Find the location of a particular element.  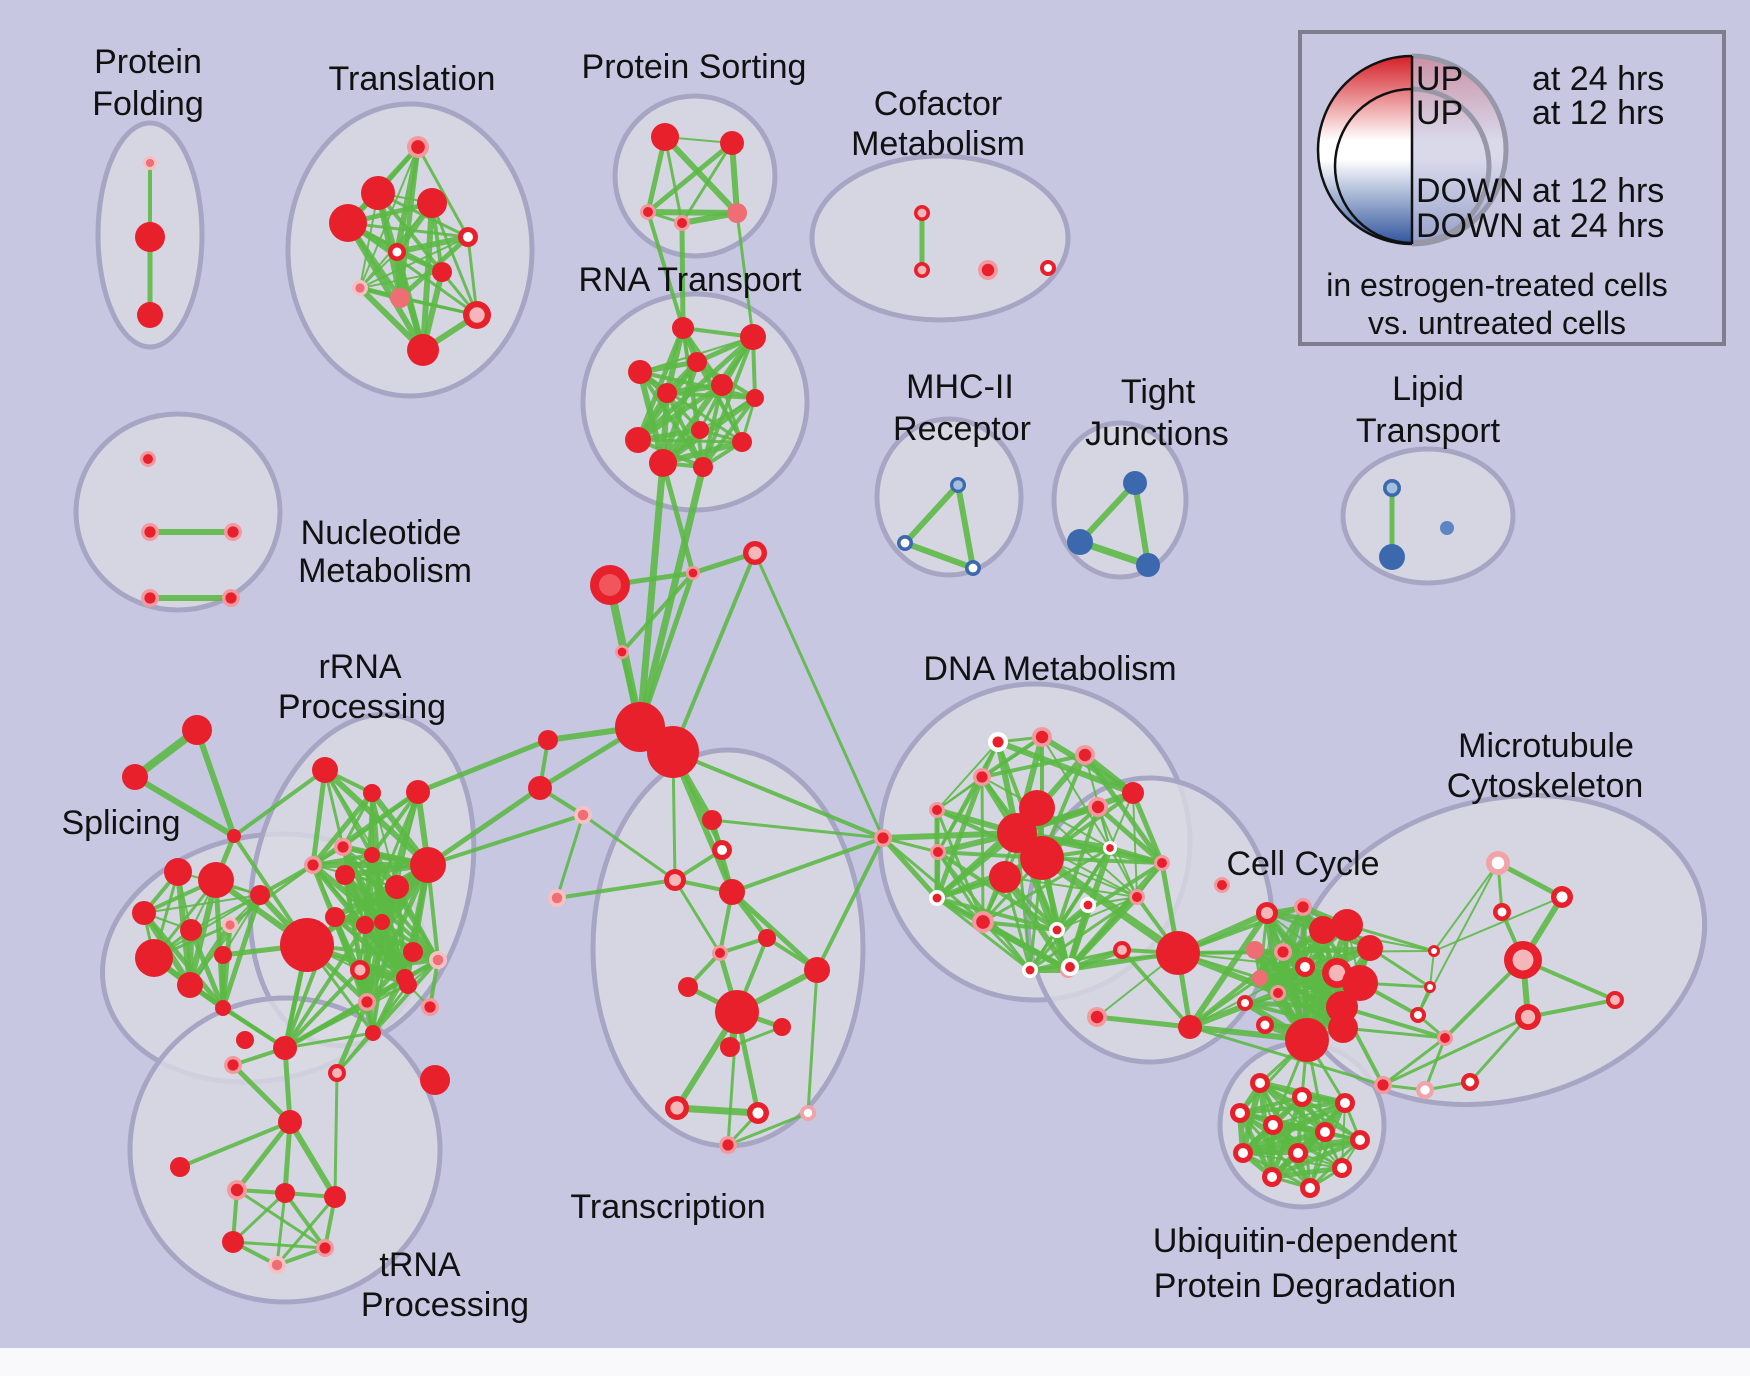

legend-border is located at coordinates (1512, 188).